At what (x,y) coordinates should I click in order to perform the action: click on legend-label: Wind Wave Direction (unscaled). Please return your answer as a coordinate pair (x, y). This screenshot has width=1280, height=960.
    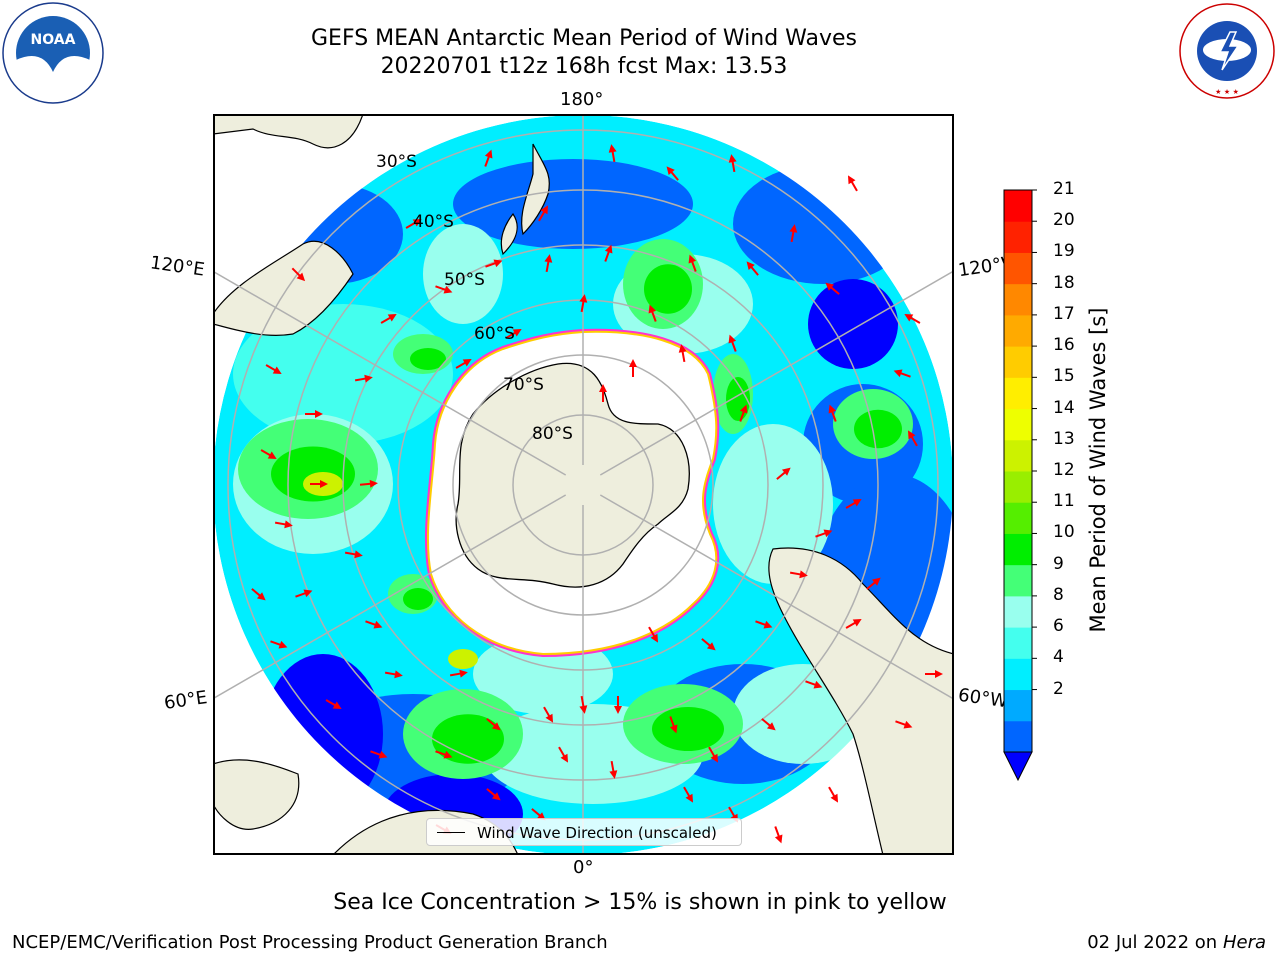
    Looking at the image, I should click on (597, 833).